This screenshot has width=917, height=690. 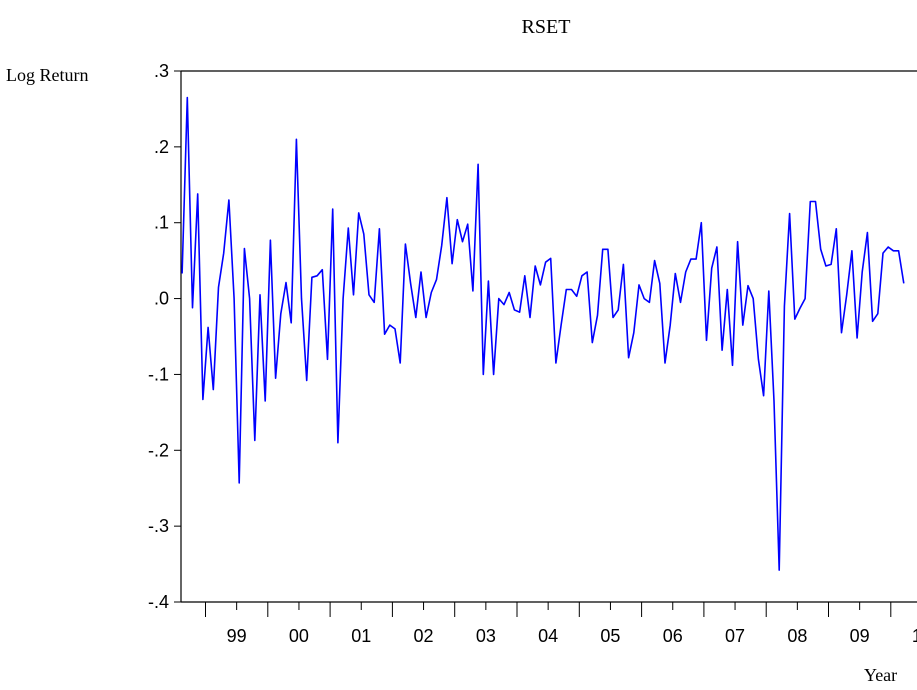 I want to click on x-tick-label: 06, so click(x=673, y=636).